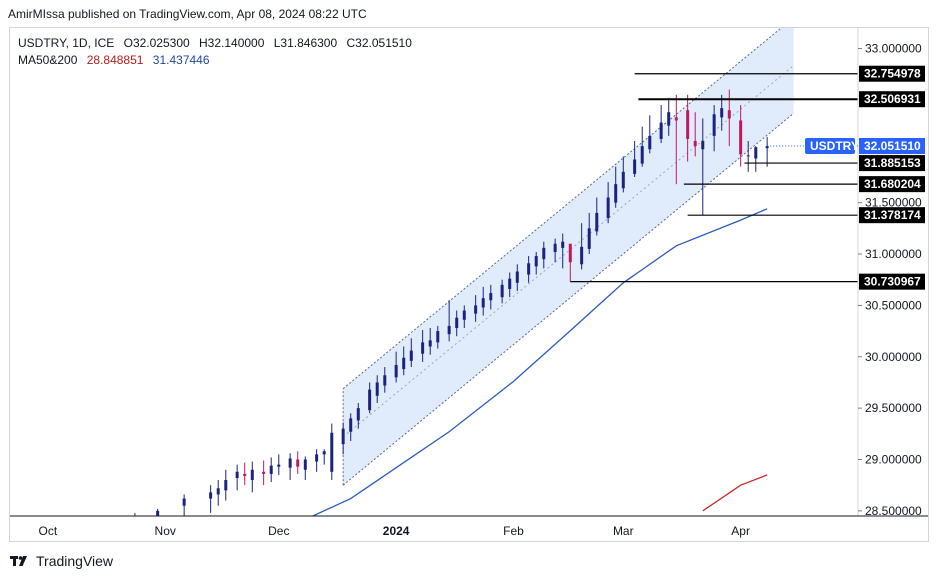 This screenshot has height=579, width=939. Describe the element at coordinates (834, 146) in the screenshot. I see `symbol-badge-label: USDTRY` at that location.